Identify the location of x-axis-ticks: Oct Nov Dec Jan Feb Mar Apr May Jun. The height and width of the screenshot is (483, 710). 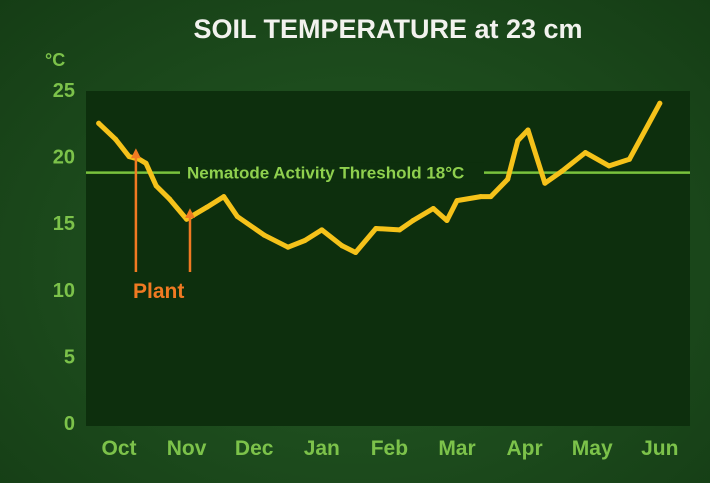
(389, 448).